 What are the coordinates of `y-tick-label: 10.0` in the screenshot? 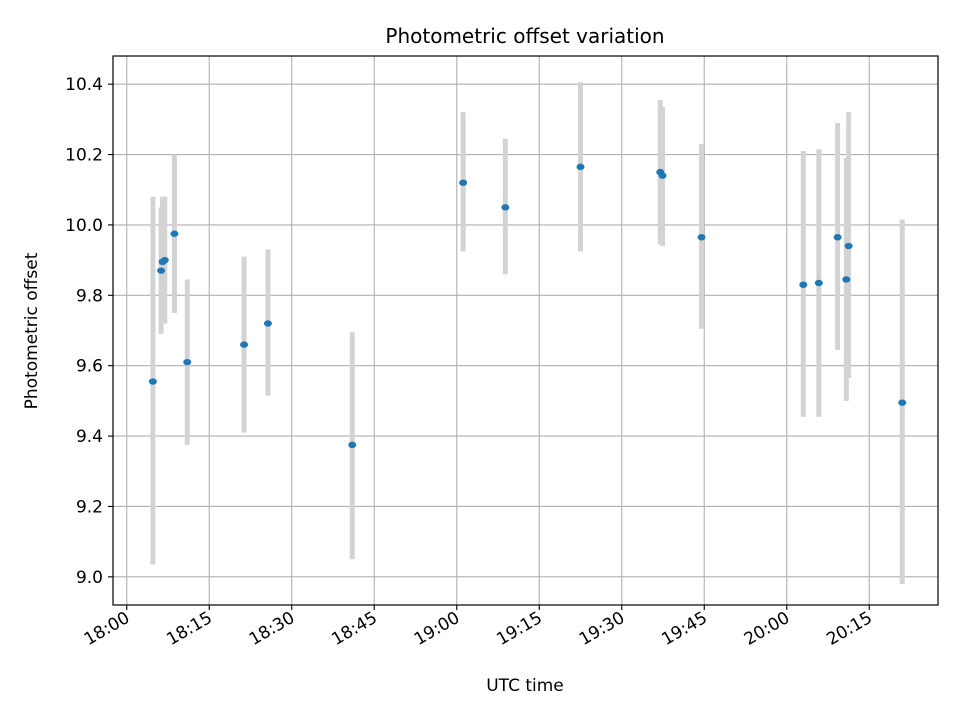 It's located at (84, 226).